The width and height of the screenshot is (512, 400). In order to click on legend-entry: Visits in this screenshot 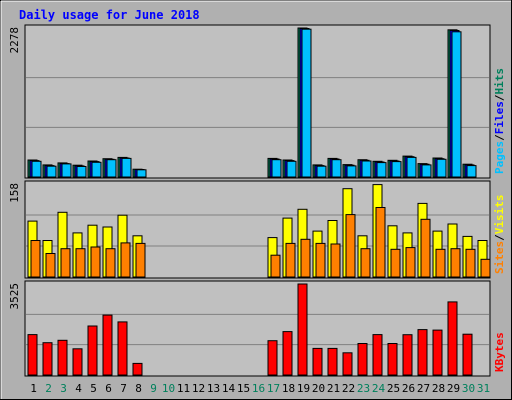, I will do `click(499, 215)`.